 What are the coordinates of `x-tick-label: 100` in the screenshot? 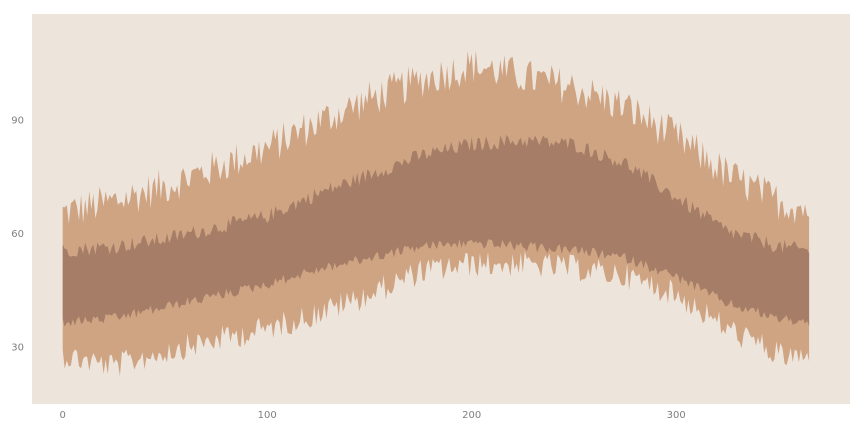 It's located at (267, 415).